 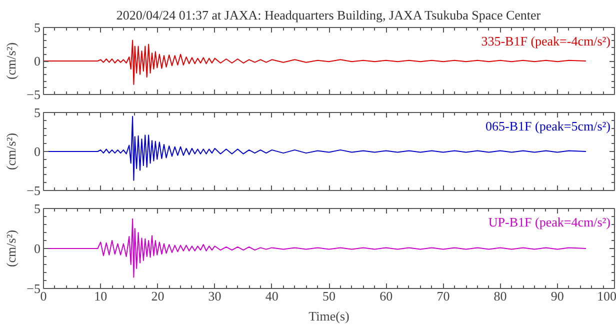 I want to click on series-label: UP-B1F (peak=4cm/s²), so click(x=549, y=222).